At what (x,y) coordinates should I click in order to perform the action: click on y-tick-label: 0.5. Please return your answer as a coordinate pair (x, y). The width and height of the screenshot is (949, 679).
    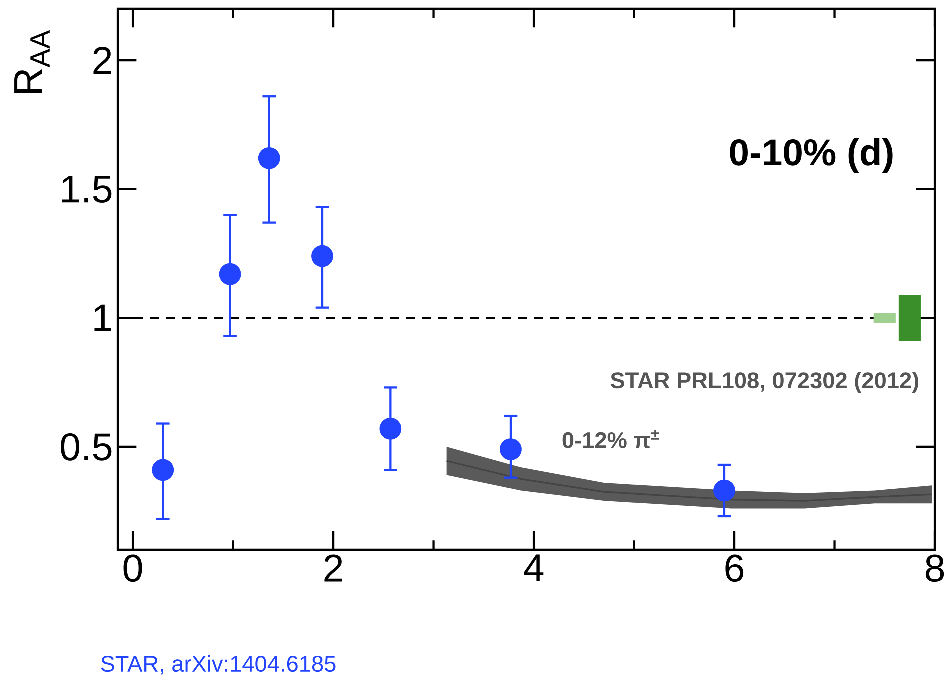
    Looking at the image, I should click on (86, 447).